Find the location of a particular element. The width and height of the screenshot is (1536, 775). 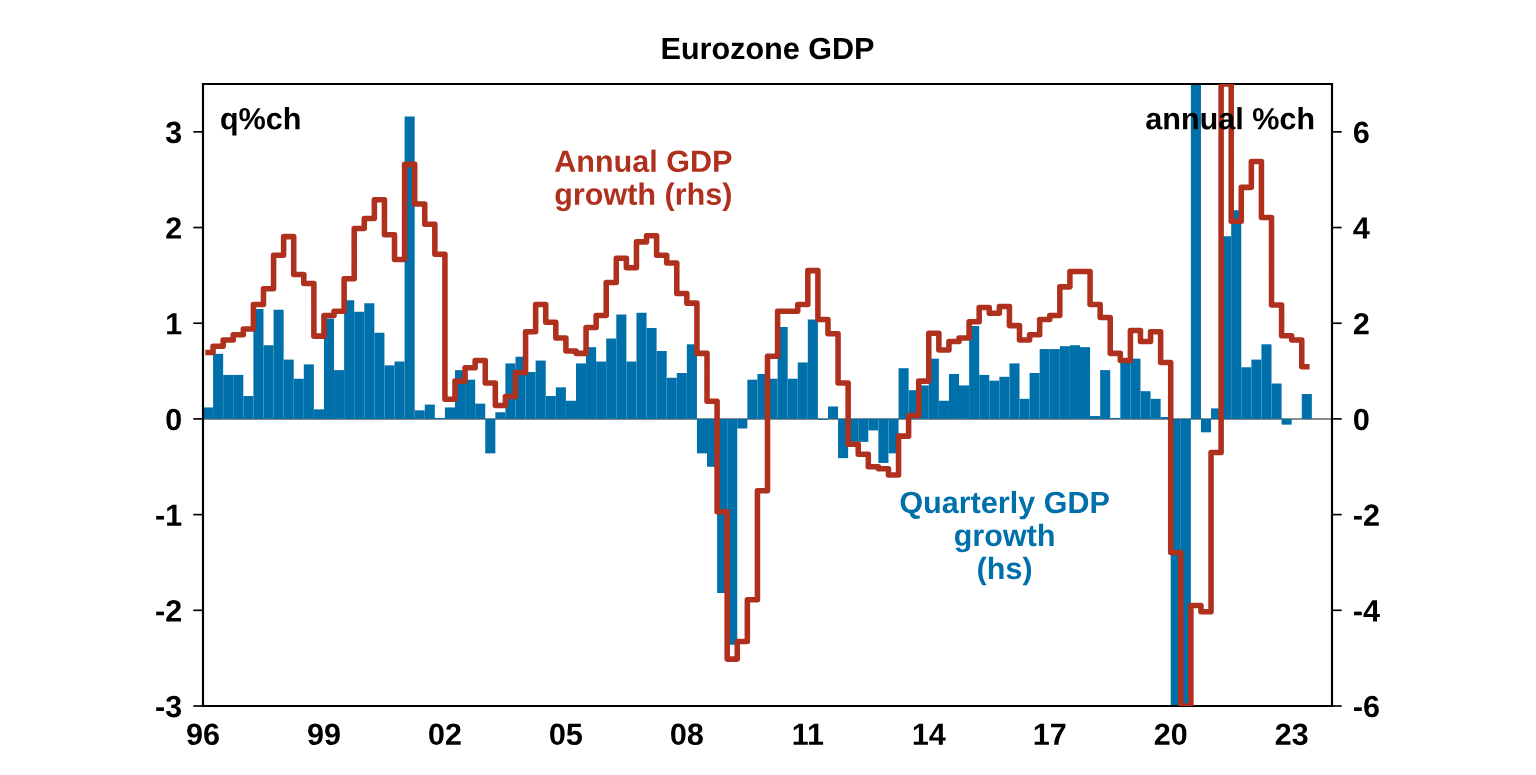

y-tick-label: -3 is located at coordinates (169, 706).